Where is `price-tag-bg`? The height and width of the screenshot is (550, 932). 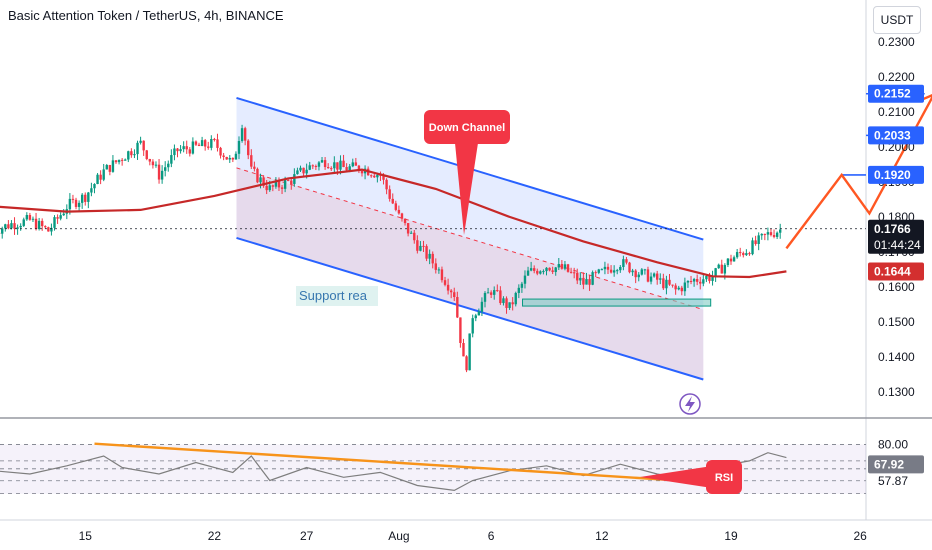
price-tag-bg is located at coordinates (896, 135).